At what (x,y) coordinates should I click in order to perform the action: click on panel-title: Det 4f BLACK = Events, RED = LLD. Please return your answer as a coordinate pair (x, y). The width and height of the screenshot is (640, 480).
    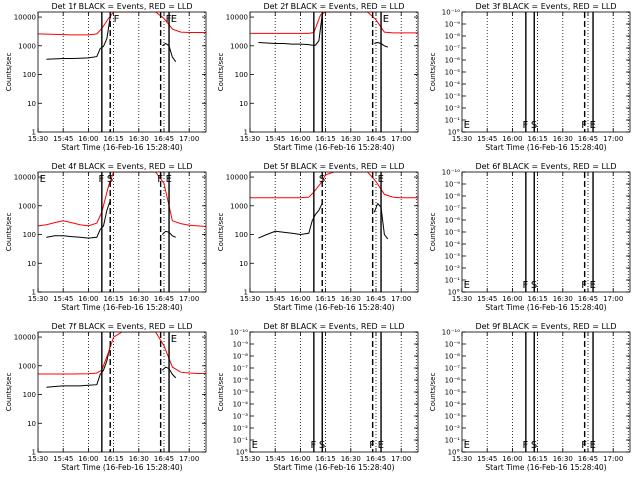
    Looking at the image, I should click on (121, 166).